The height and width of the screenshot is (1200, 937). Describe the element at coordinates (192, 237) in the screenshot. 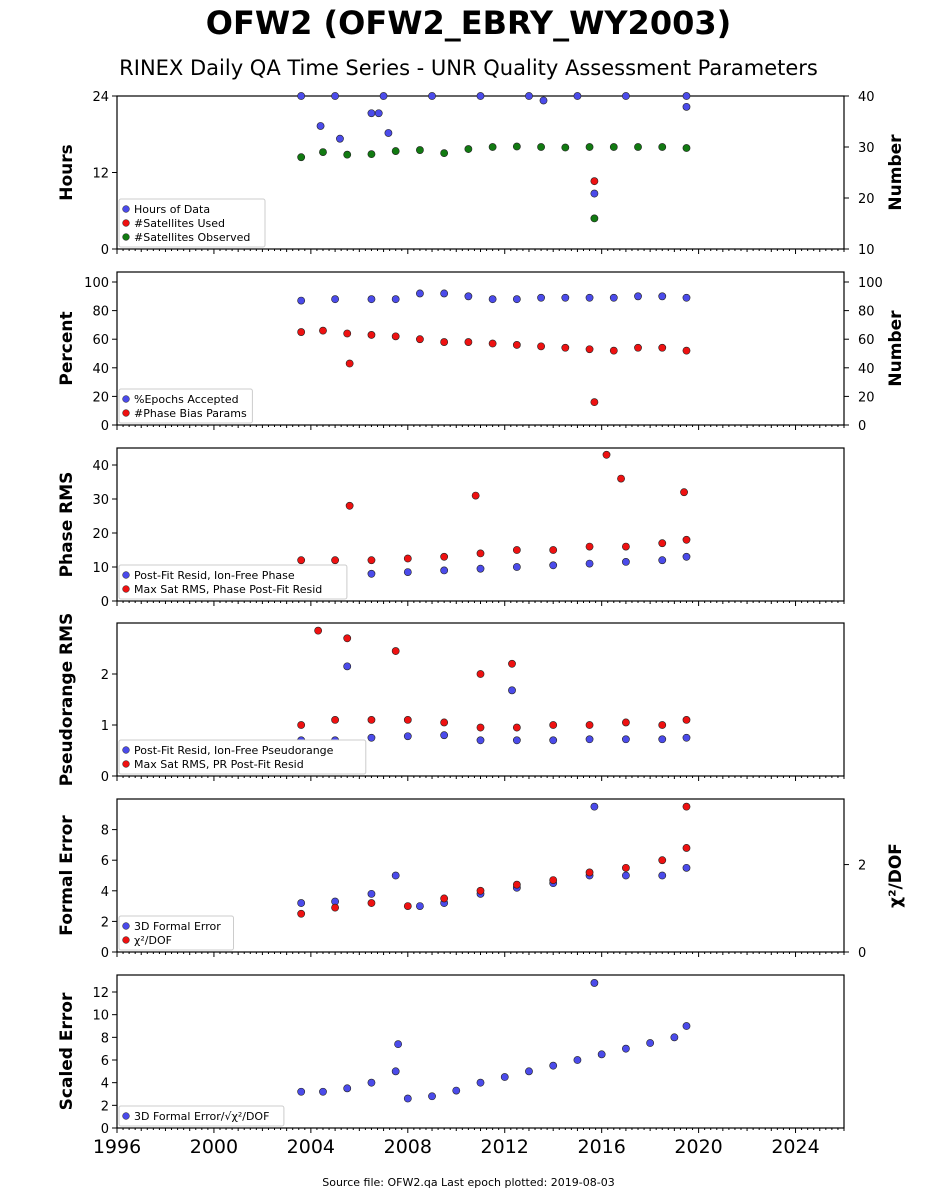

I see `legend-entry: #Satellites Observed` at that location.